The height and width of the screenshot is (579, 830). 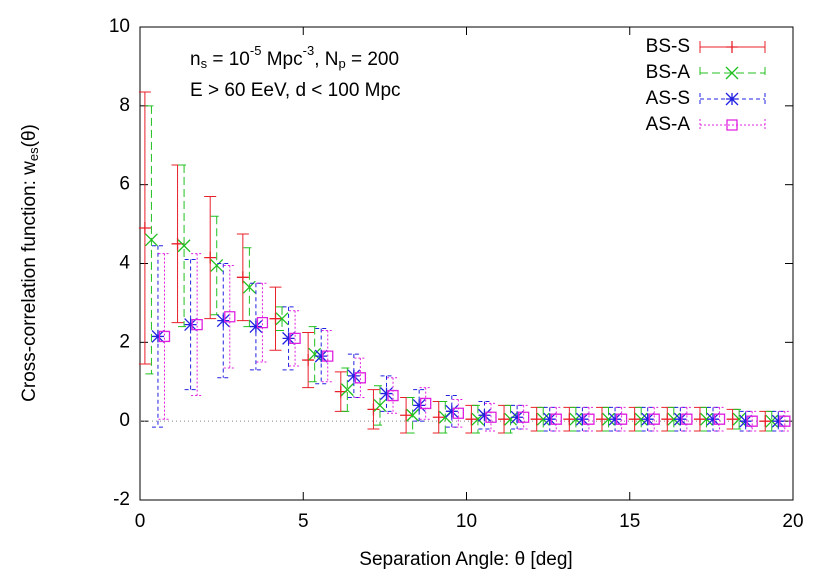 What do you see at coordinates (668, 72) in the screenshot?
I see `legend-label: BS-A` at bounding box center [668, 72].